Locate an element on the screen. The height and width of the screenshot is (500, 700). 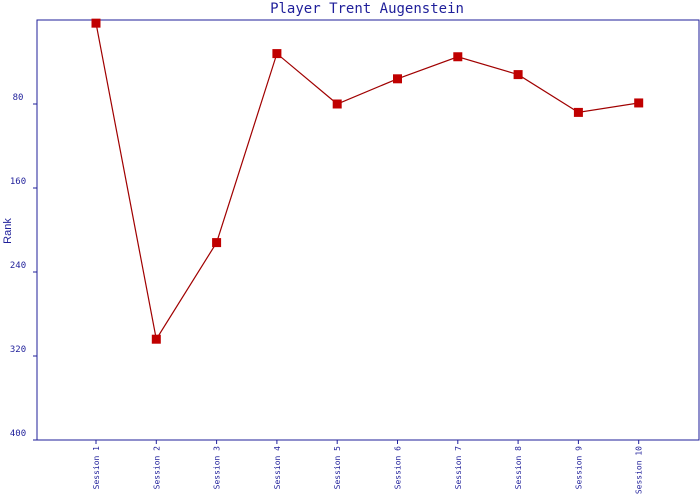
y-tick-label: 240 is located at coordinates (18, 266).